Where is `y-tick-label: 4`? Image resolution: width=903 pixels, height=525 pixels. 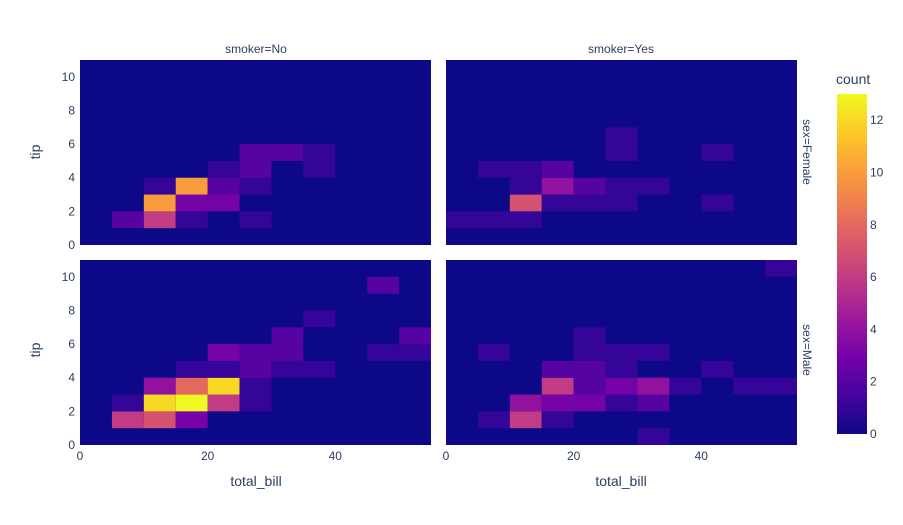
y-tick-label: 4 is located at coordinates (71, 378).